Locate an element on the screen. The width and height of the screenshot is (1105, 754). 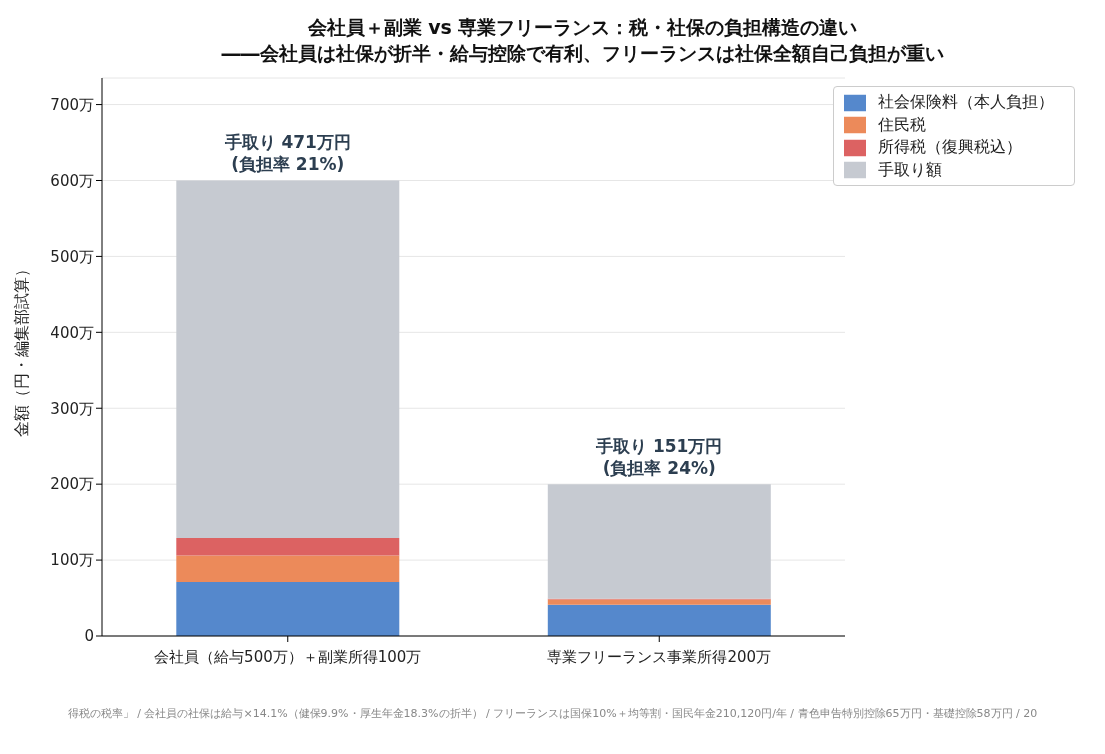
annotation: 手取り 151万円 (負担率 24%) is located at coordinates (659, 457).